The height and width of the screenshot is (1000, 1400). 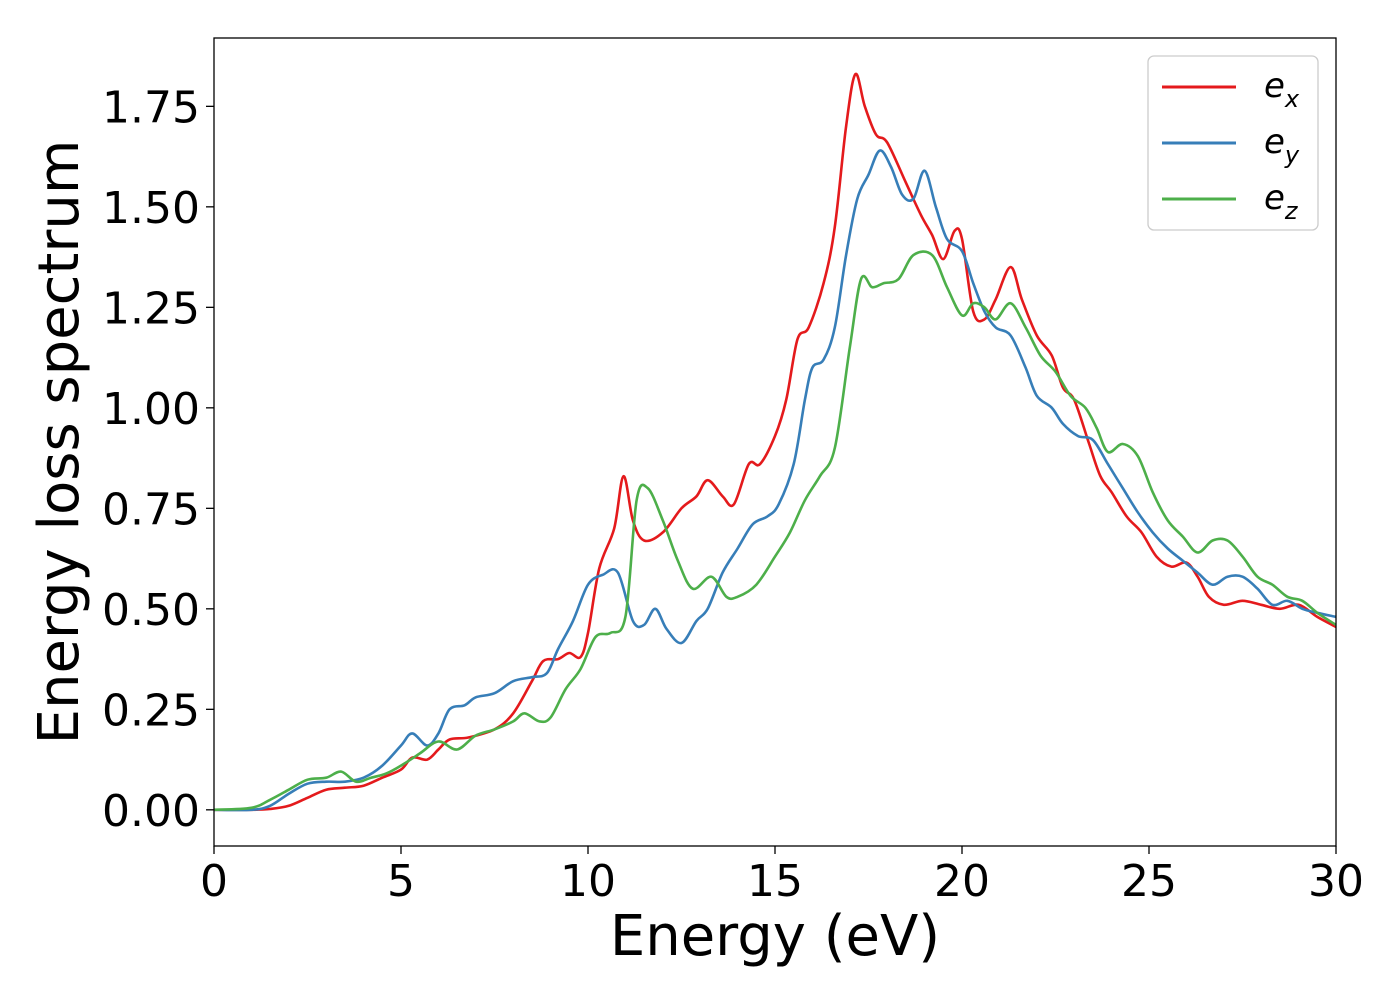 What do you see at coordinates (1282, 89) in the screenshot?
I see `legend-label-x: ex` at bounding box center [1282, 89].